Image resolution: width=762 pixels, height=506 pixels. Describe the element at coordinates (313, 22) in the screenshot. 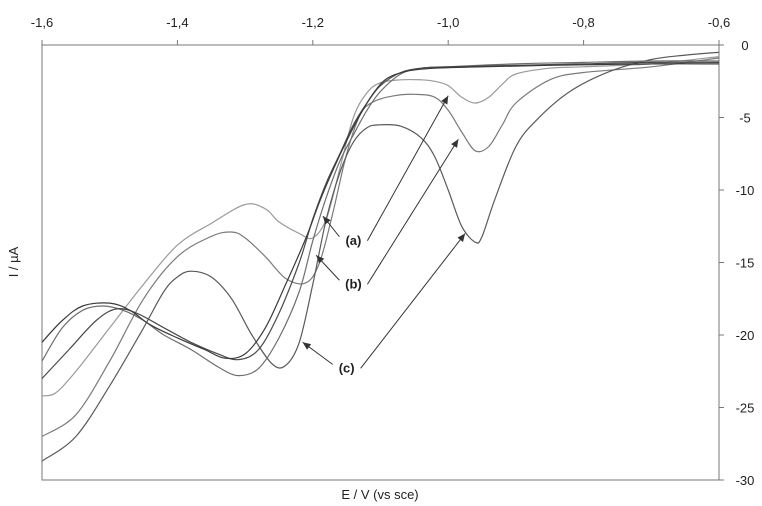

I see `x-tick-label: -1,2` at that location.